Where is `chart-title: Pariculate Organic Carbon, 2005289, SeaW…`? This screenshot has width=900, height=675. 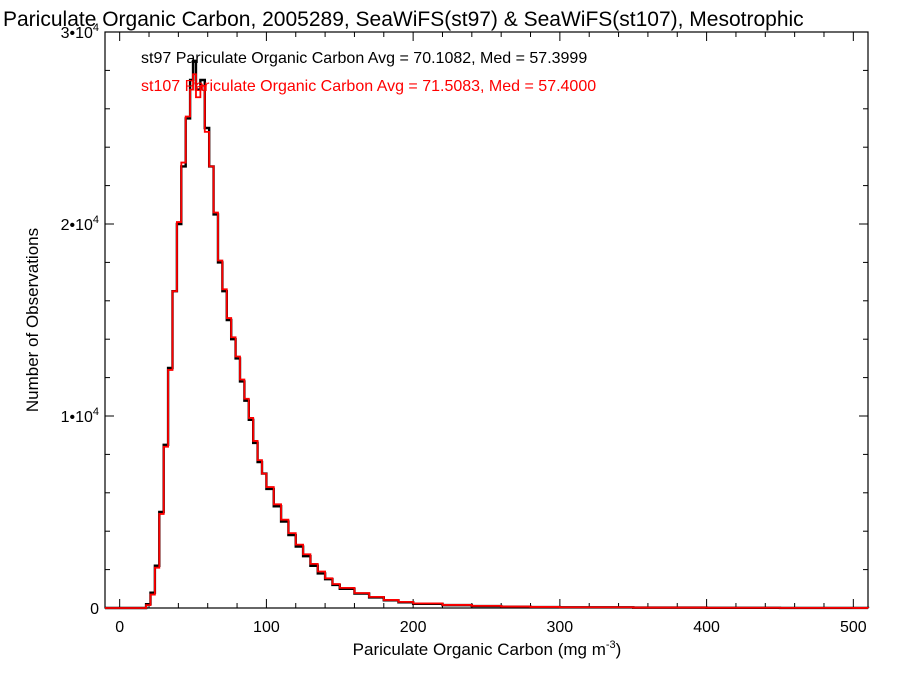
chart-title: Pariculate Organic Carbon, 2005289, SeaW… is located at coordinates (403, 19).